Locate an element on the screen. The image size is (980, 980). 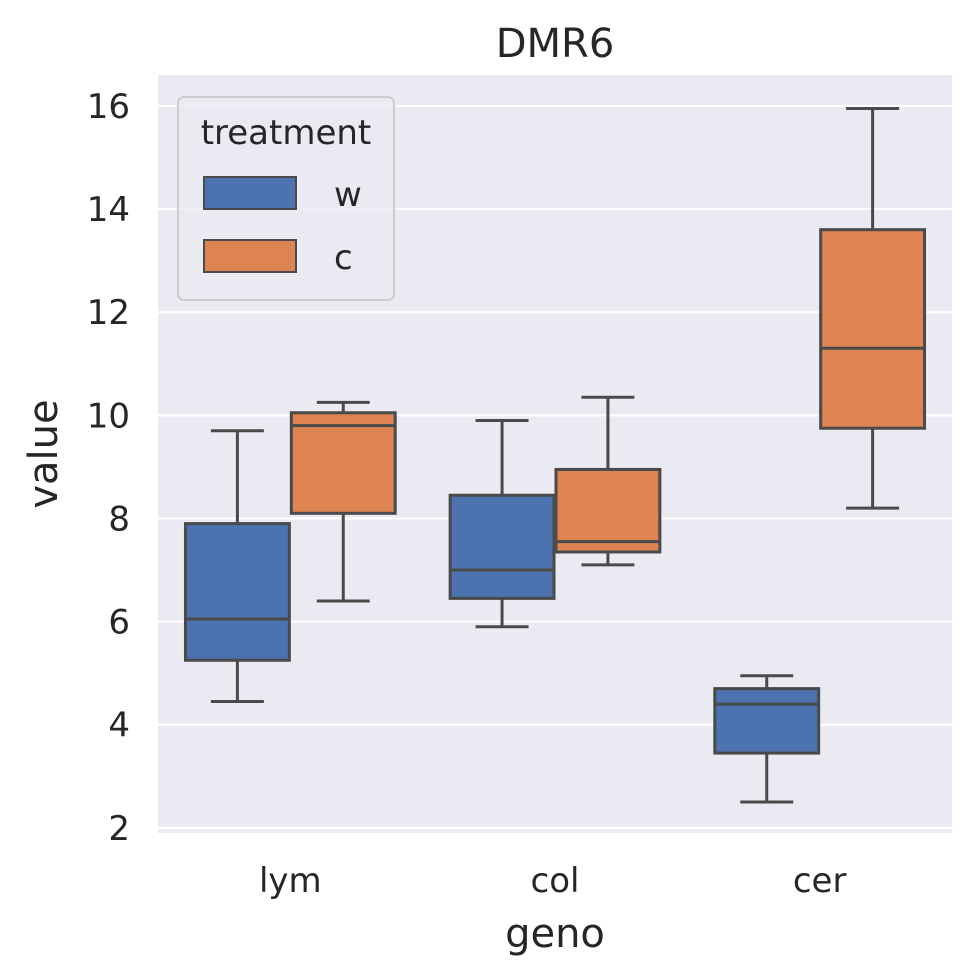
legend-label-c: c is located at coordinates (343, 258).